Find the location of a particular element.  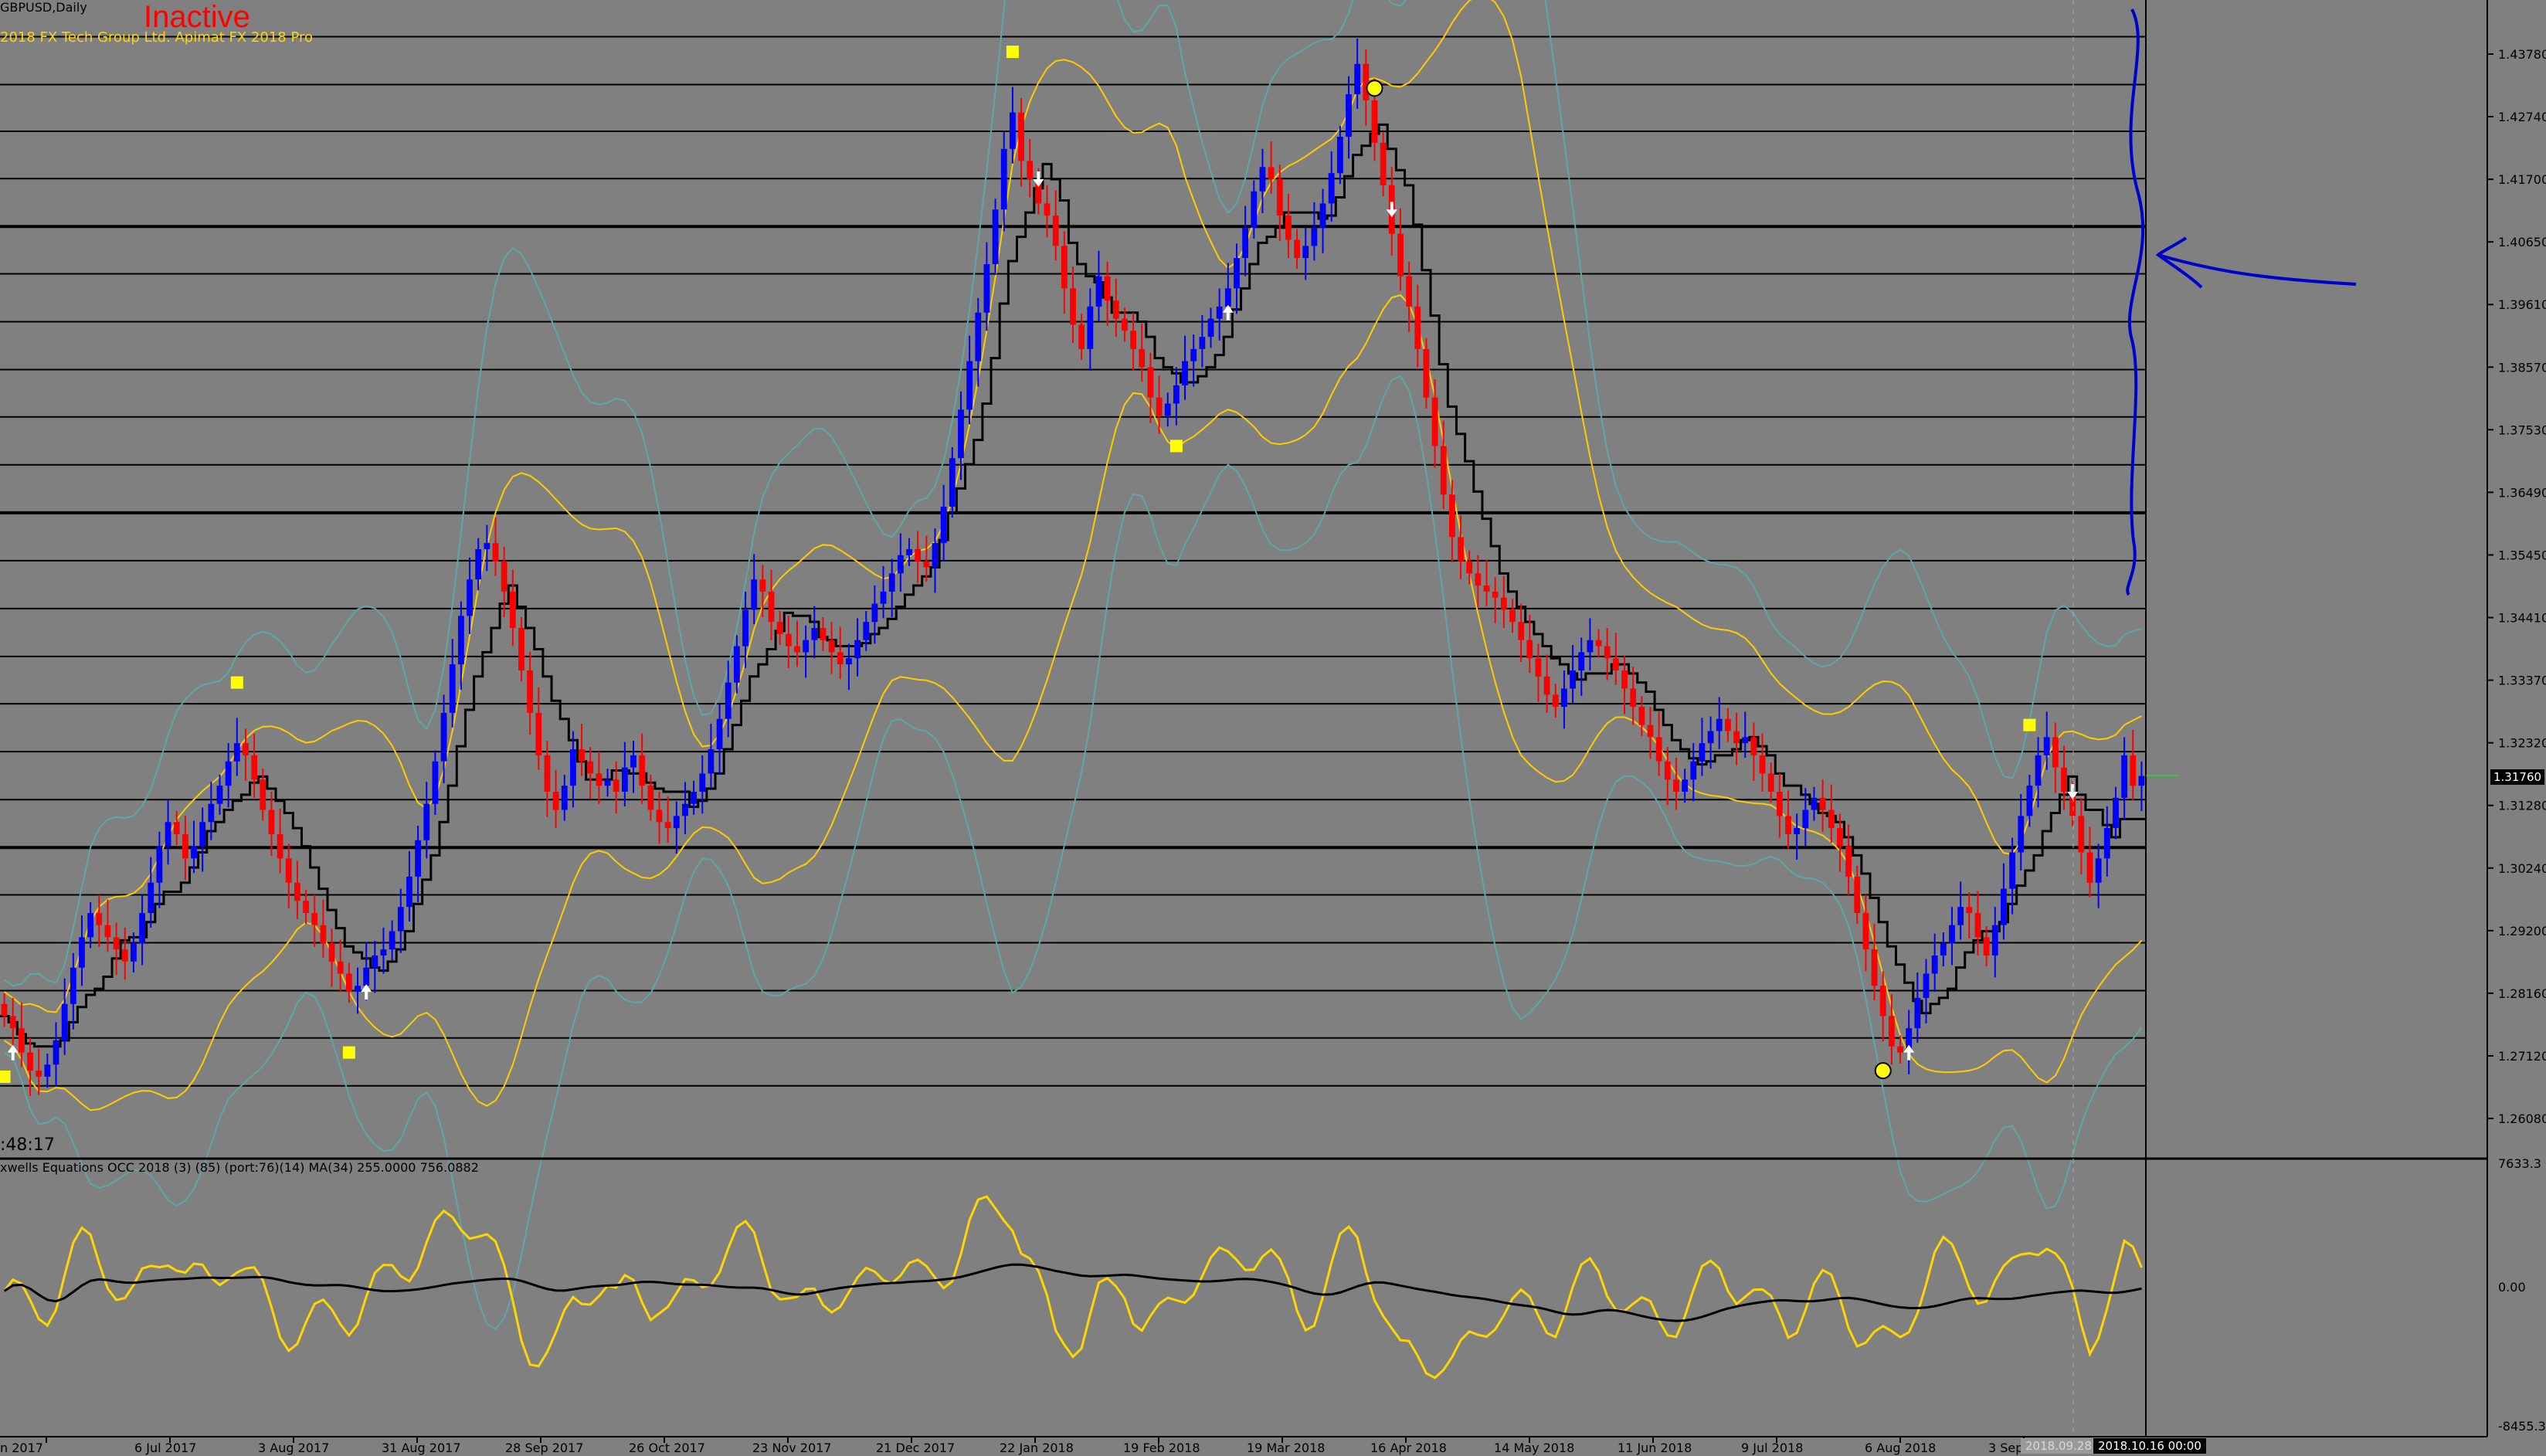

price-tick-label: 1.37530 is located at coordinates (2522, 430).